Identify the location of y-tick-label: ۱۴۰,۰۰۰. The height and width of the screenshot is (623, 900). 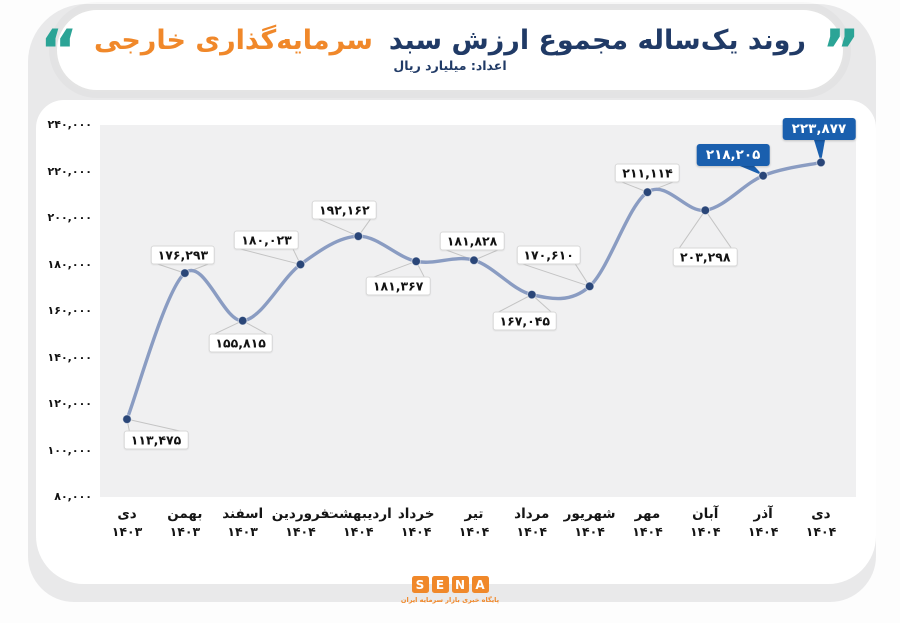
(69, 357).